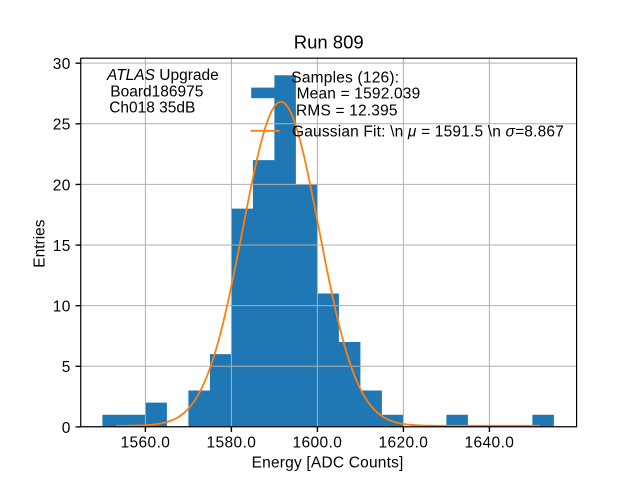 The width and height of the screenshot is (640, 485). Describe the element at coordinates (328, 462) in the screenshot. I see `svg-text: Energy [ADC Counts]` at that location.